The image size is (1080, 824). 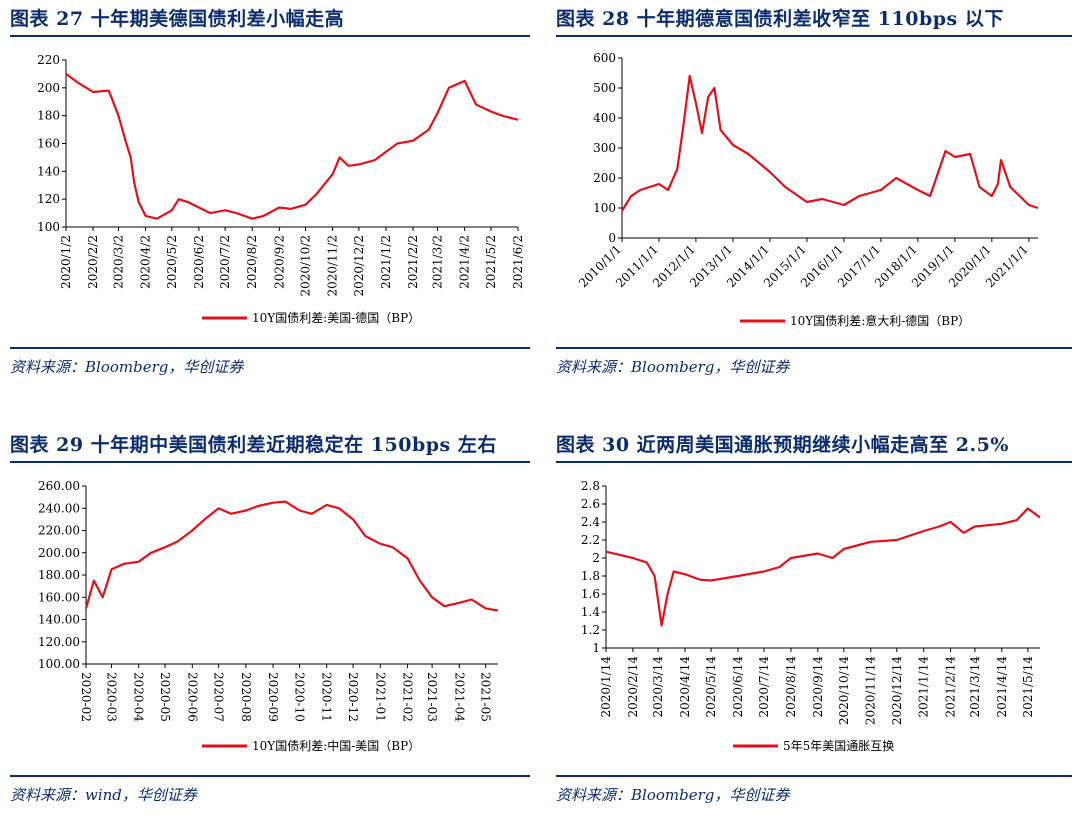 What do you see at coordinates (118, 262) in the screenshot?
I see `x-tick-label: 2020/3/2` at bounding box center [118, 262].